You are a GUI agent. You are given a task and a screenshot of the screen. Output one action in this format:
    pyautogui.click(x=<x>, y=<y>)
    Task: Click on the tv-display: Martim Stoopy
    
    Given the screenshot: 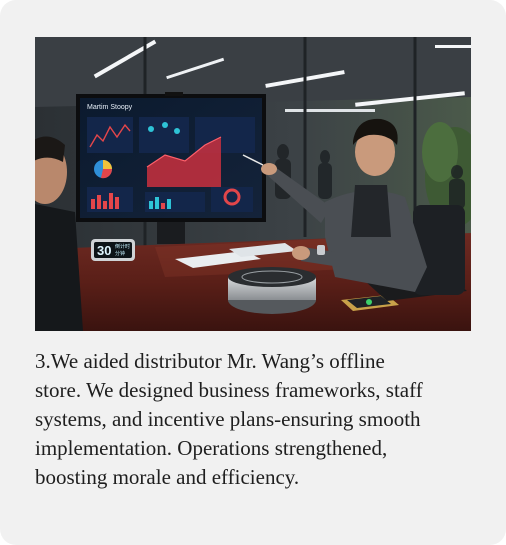 What is the action you would take?
    pyautogui.click(x=171, y=168)
    